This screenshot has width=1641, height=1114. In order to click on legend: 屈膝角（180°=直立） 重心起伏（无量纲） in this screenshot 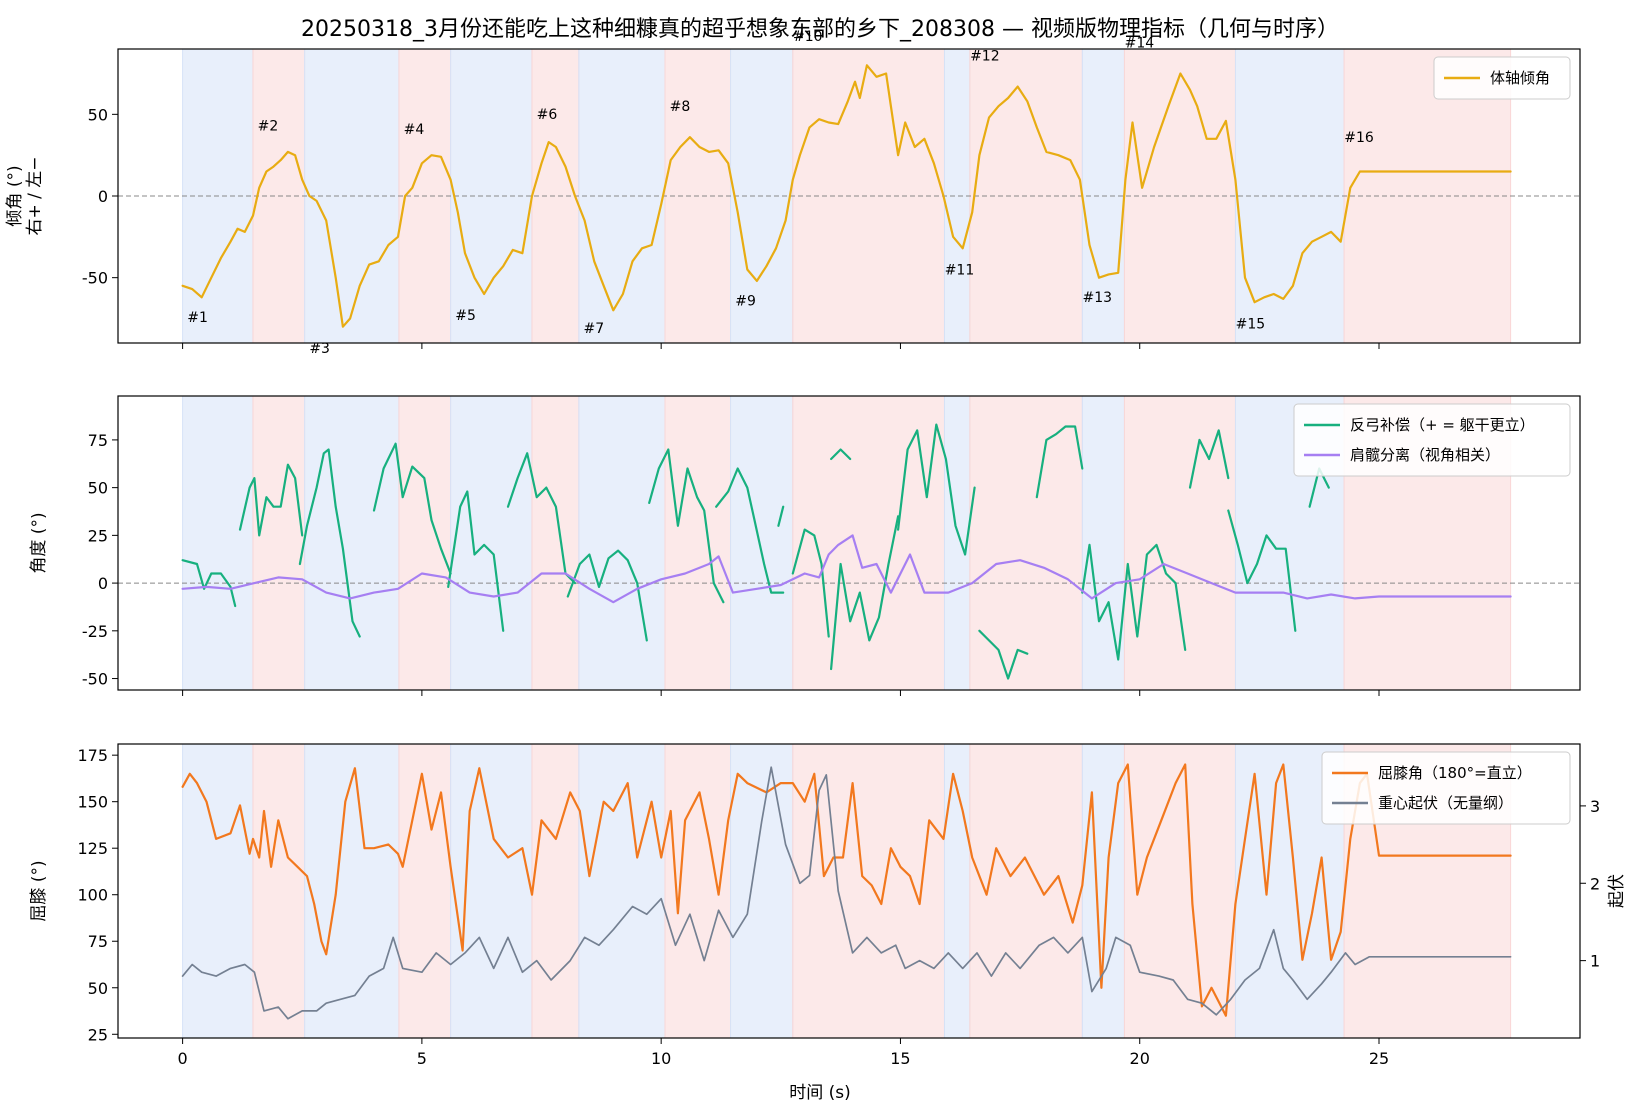, I will do `click(1446, 788)`.